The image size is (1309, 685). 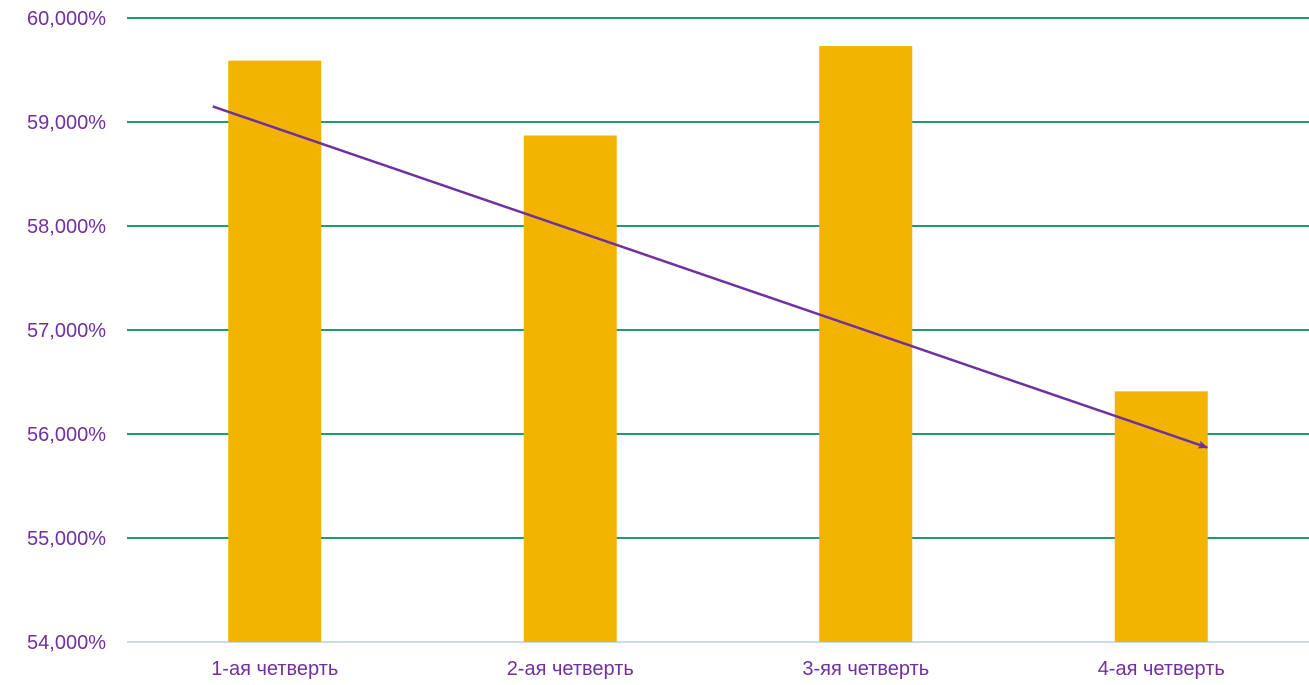 What do you see at coordinates (274, 669) in the screenshot?
I see `x-tick-label: 1-ая четверть` at bounding box center [274, 669].